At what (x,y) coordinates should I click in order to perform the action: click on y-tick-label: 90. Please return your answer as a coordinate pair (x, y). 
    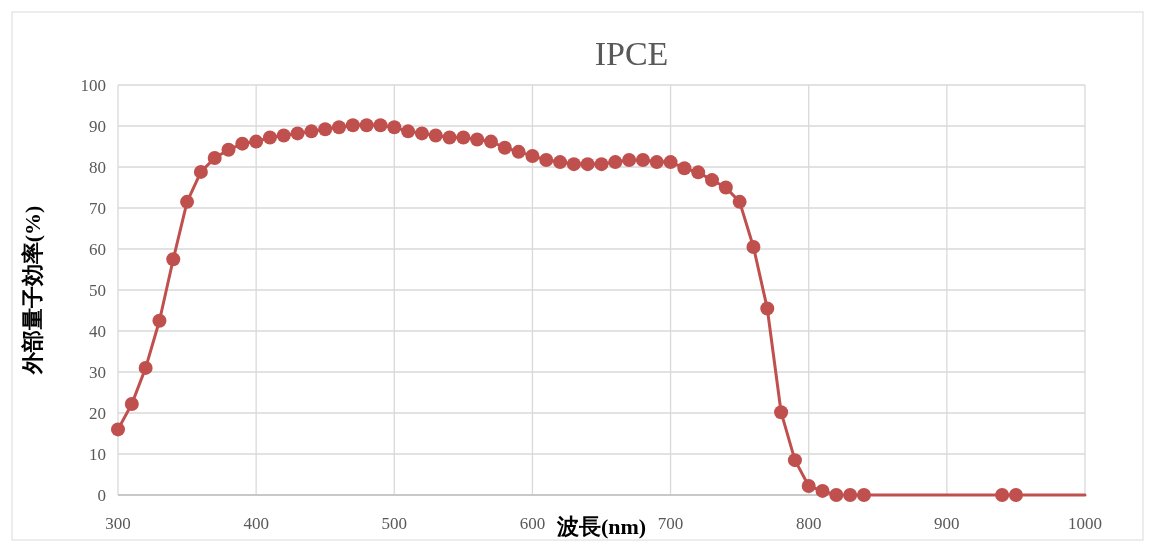
    Looking at the image, I should click on (97, 126).